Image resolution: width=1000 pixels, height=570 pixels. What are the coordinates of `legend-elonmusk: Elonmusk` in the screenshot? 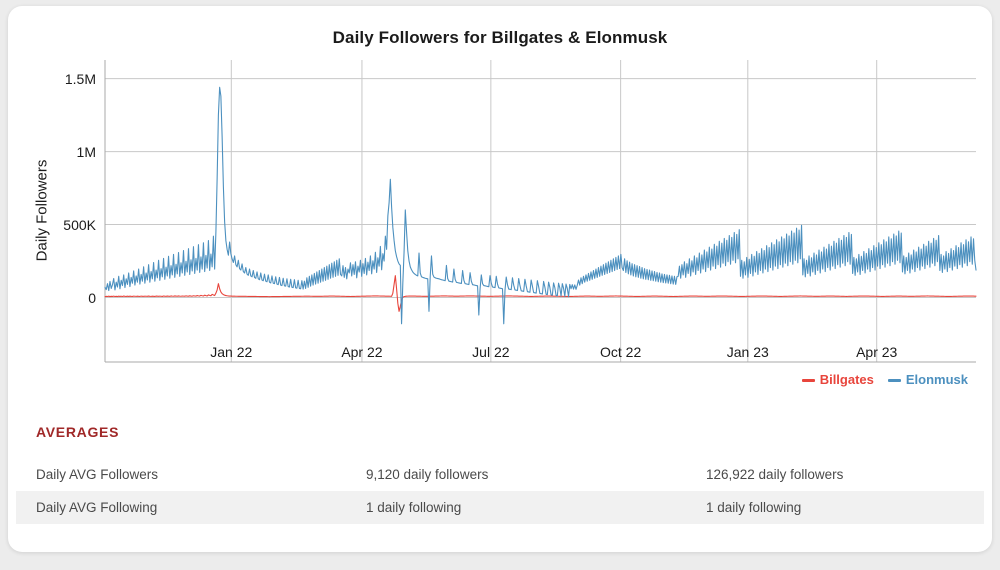 It's located at (927, 379).